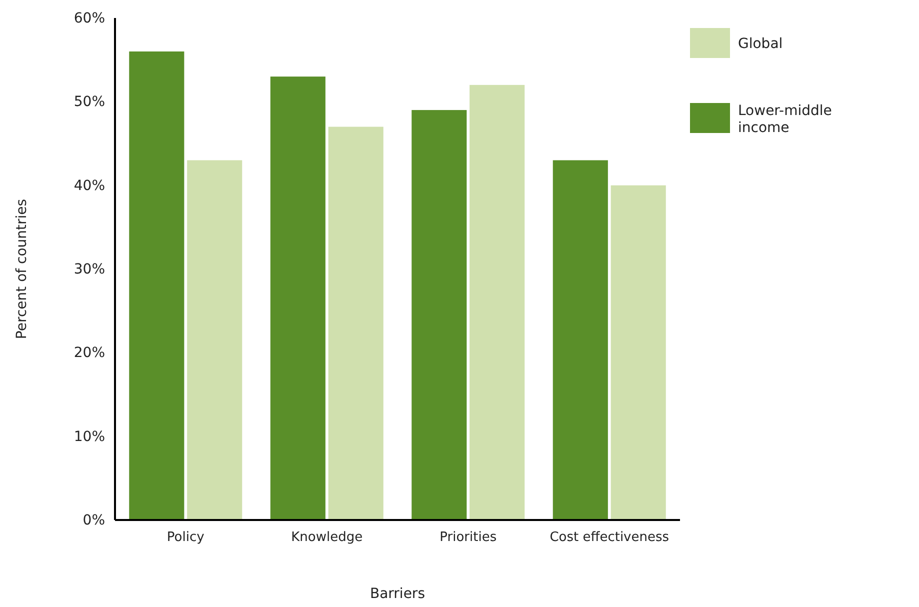  What do you see at coordinates (785, 119) in the screenshot?
I see `legend-label: Lower-middle income` at bounding box center [785, 119].